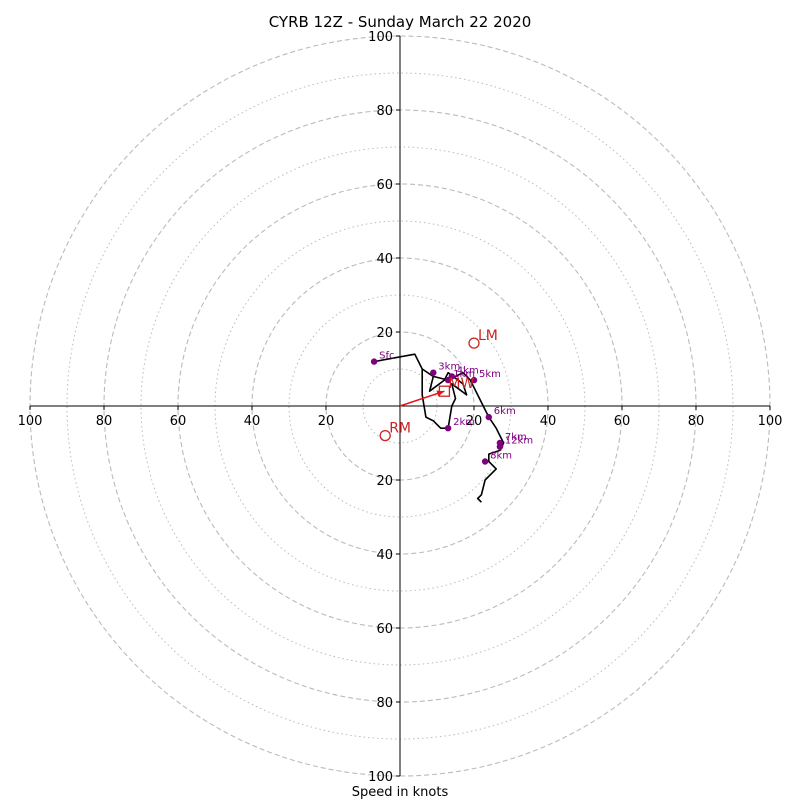 This screenshot has width=800, height=800. What do you see at coordinates (474, 343) in the screenshot?
I see `storm-marker-lm` at bounding box center [474, 343].